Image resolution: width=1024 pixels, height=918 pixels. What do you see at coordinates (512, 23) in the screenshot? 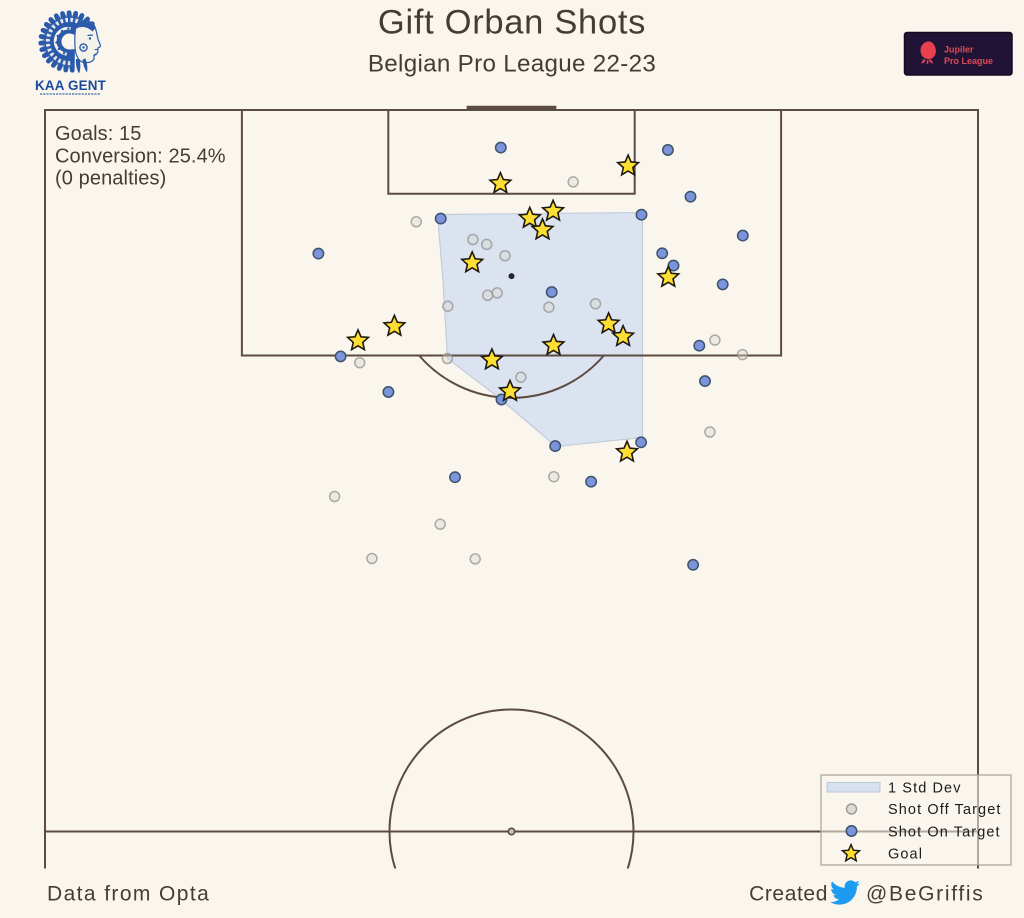
I see `svg-text: Gift Orban Shots` at bounding box center [512, 23].